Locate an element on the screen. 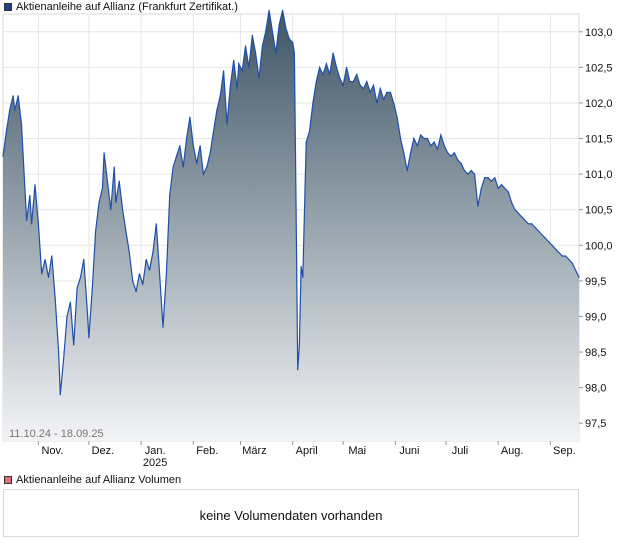 Image resolution: width=620 pixels, height=546 pixels. y-tick-label: 98,5 is located at coordinates (595, 353).